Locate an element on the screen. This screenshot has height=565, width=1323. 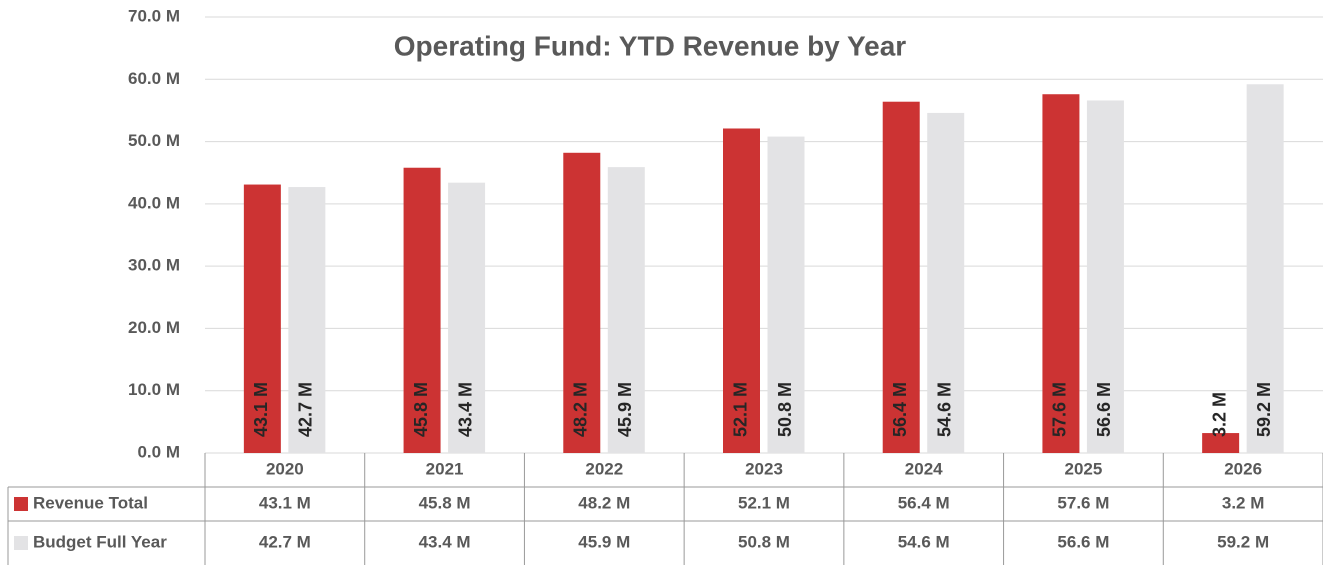
data-label: 43.1 M is located at coordinates (261, 409).